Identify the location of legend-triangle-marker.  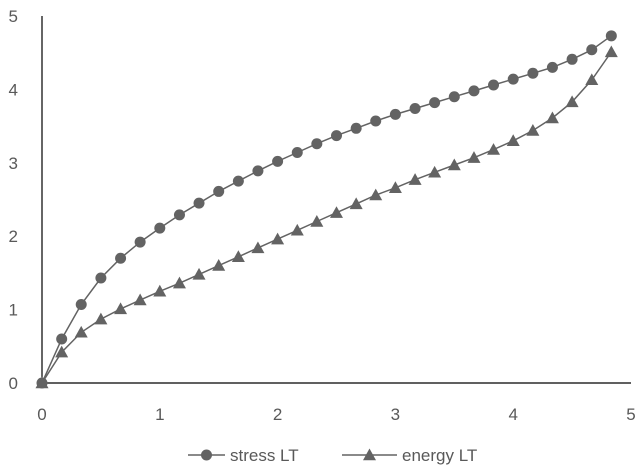
(369, 454).